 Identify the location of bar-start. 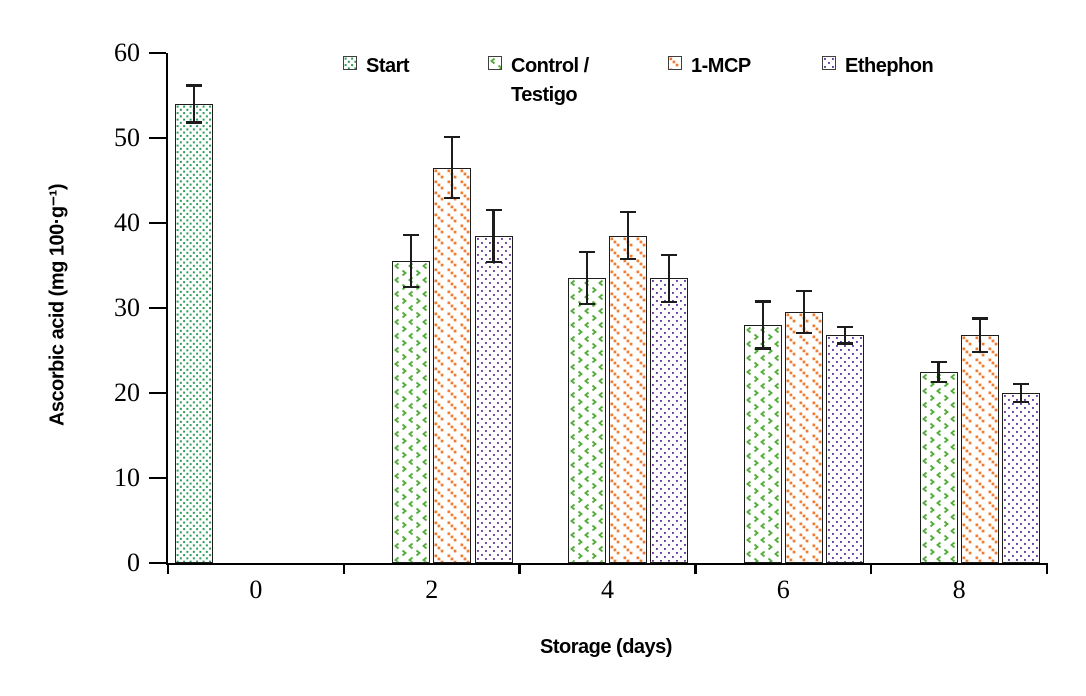
(194, 333).